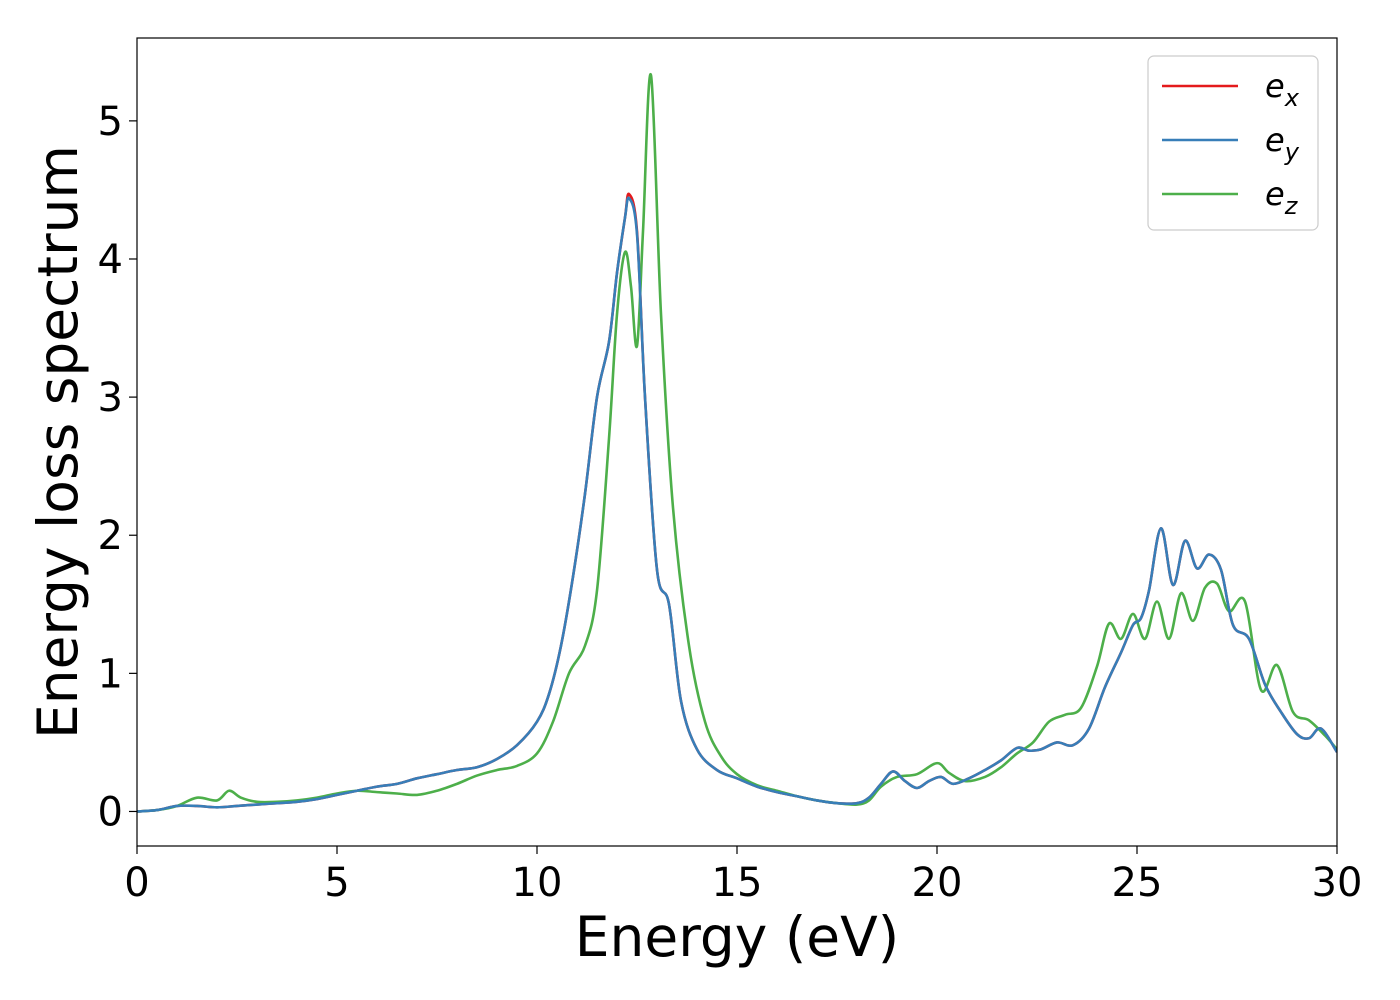 The width and height of the screenshot is (1400, 1000). What do you see at coordinates (110, 536) in the screenshot?
I see `y-tick-label: 2` at bounding box center [110, 536].